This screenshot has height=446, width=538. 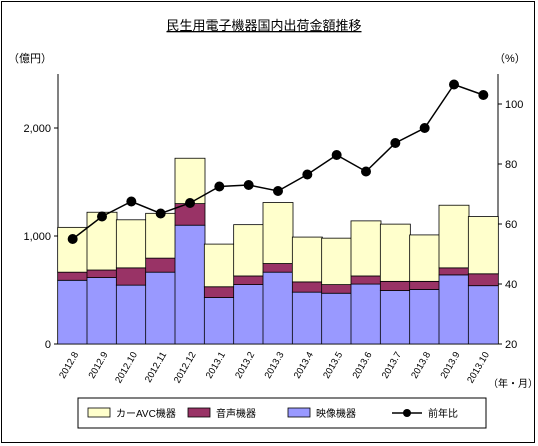 I want to click on y-left-tick-label: 2,000, so click(x=37, y=129).